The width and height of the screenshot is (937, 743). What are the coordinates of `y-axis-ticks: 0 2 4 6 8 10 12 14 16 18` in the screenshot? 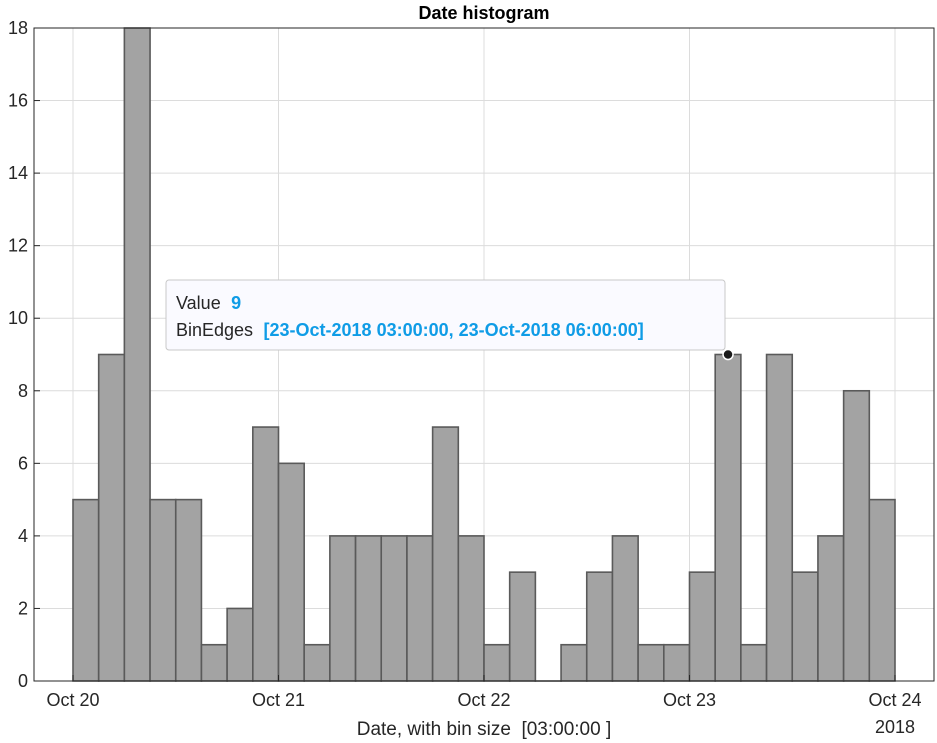 It's located at (24, 354).